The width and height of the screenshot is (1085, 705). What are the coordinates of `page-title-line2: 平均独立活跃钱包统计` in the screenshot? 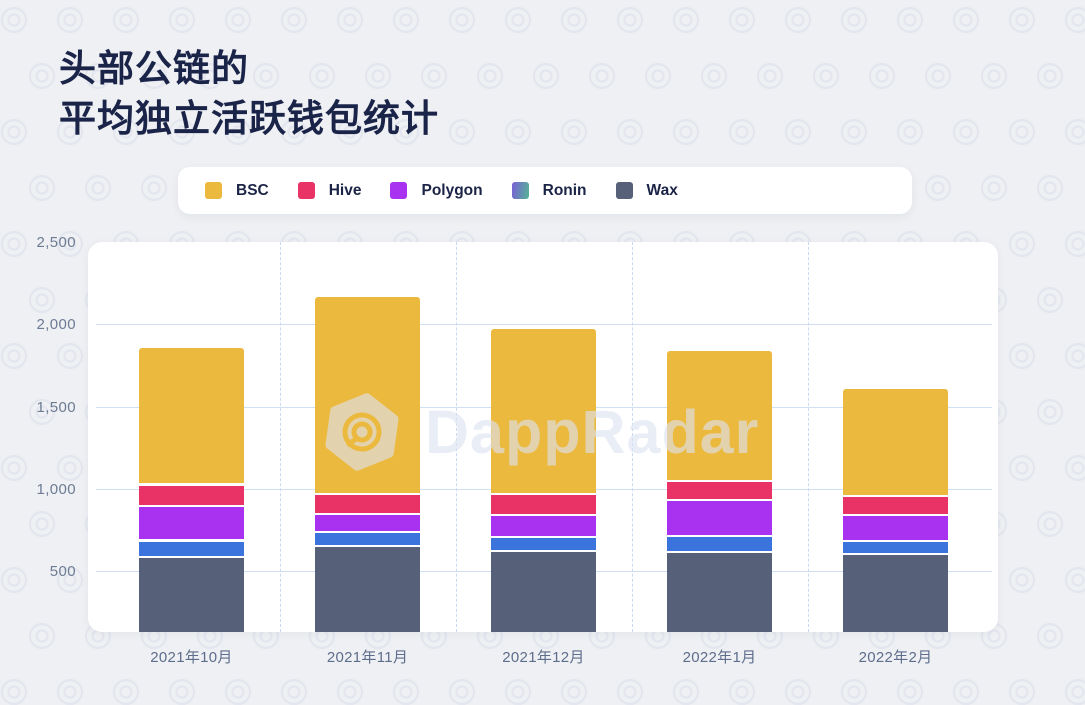 It's located at (249, 119).